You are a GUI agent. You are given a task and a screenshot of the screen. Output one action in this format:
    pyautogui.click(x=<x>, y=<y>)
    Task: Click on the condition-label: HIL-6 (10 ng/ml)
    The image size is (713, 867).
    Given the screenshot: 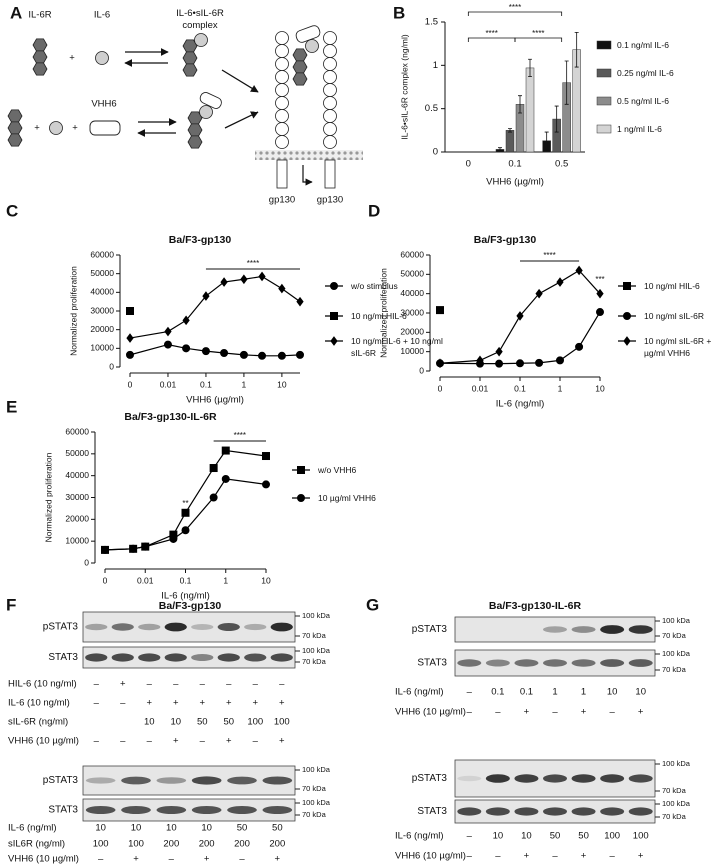 What is the action you would take?
    pyautogui.click(x=42, y=684)
    